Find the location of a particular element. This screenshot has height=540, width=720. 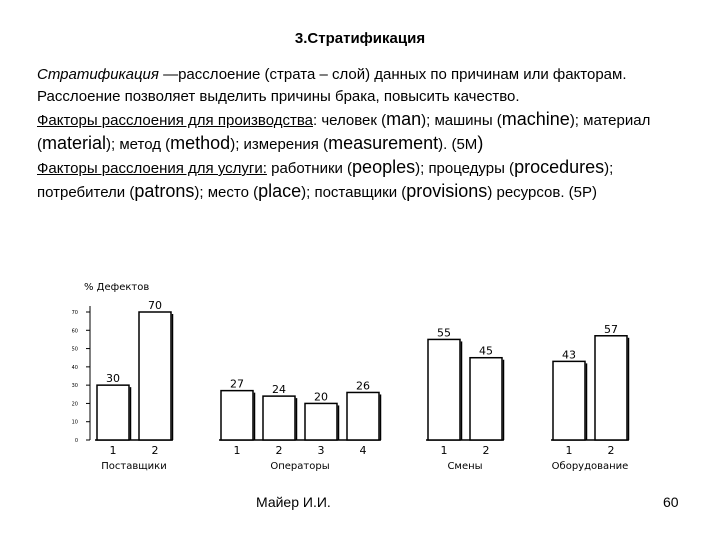

production-t1: : человек ( is located at coordinates (350, 120).